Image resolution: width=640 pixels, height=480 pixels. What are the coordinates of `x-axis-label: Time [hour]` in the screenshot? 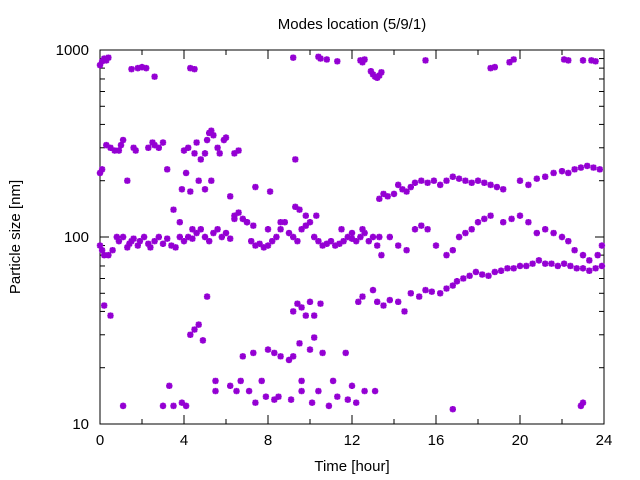 It's located at (351, 466).